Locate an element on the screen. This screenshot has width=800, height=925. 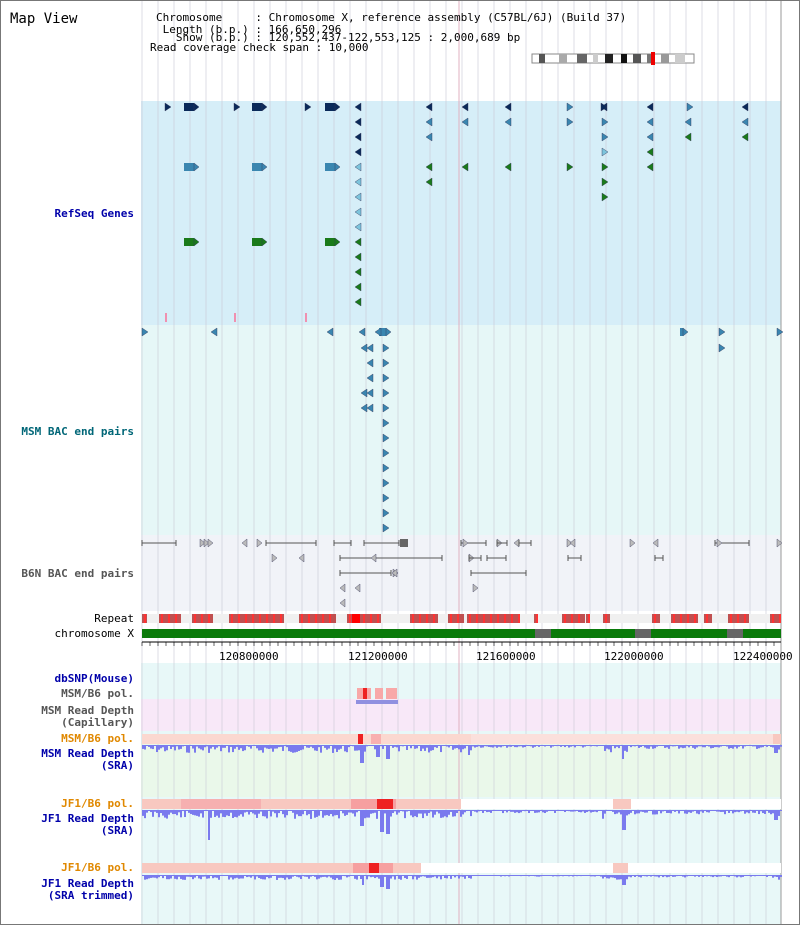
gene-tick is located at coordinates (235, 317).